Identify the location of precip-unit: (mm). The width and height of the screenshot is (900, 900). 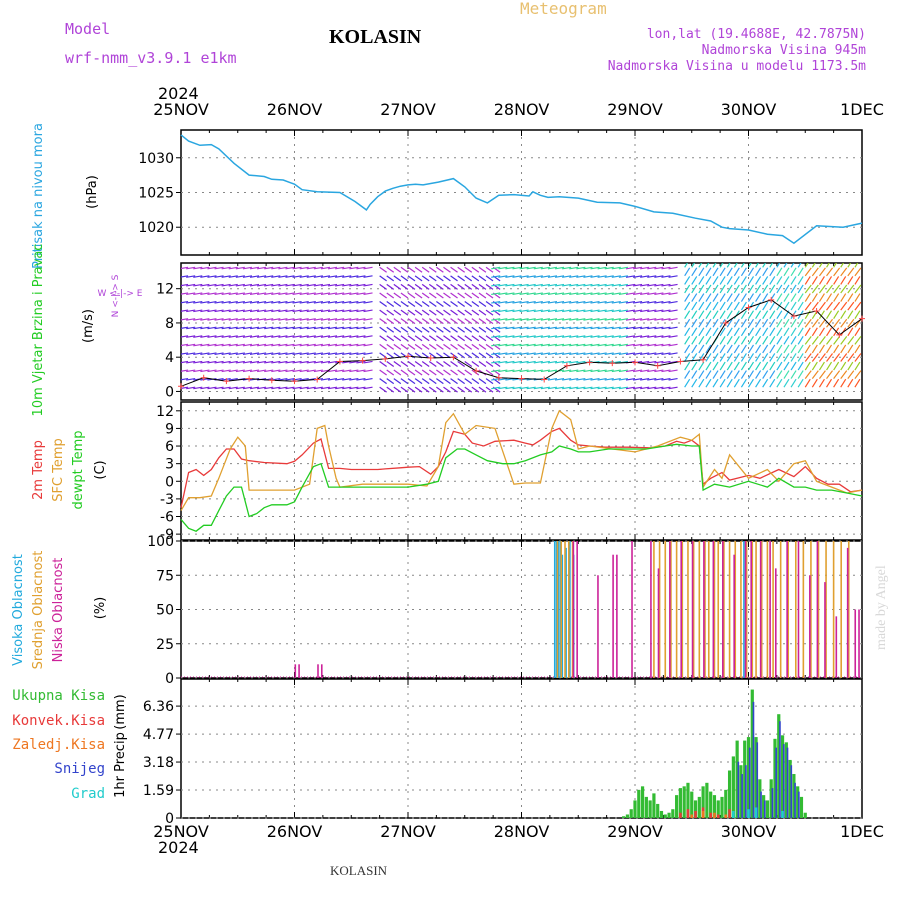
(120, 711).